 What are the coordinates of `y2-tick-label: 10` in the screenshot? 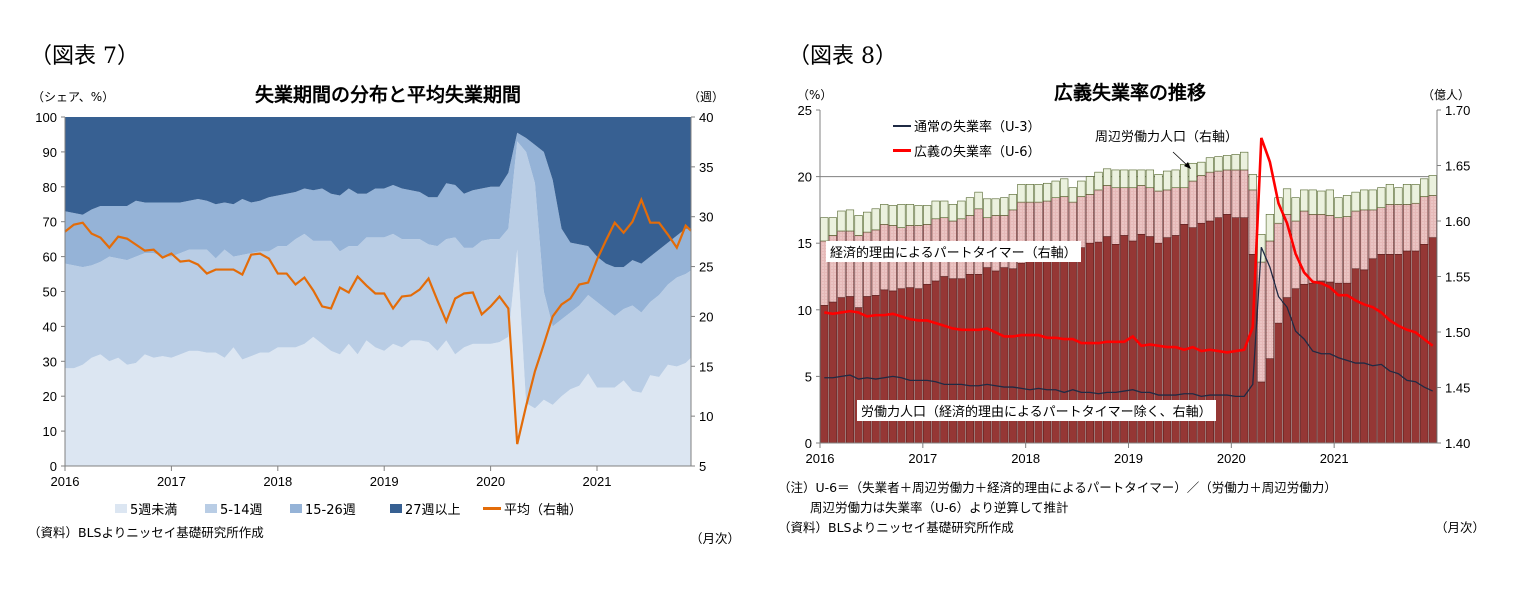 It's located at (706, 416).